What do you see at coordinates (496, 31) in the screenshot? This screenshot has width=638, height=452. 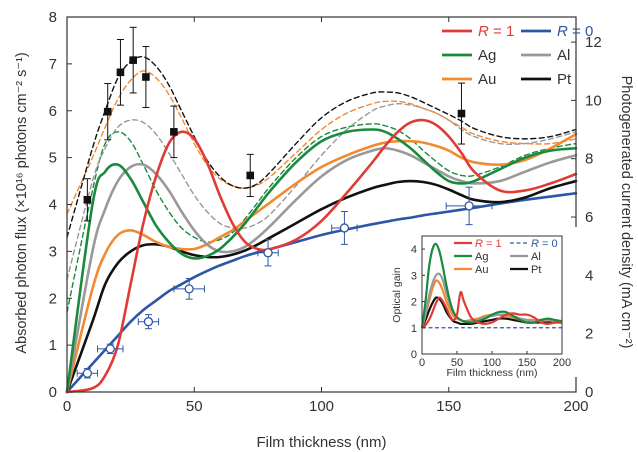 I see `legend-label-0: R = 1` at bounding box center [496, 31].